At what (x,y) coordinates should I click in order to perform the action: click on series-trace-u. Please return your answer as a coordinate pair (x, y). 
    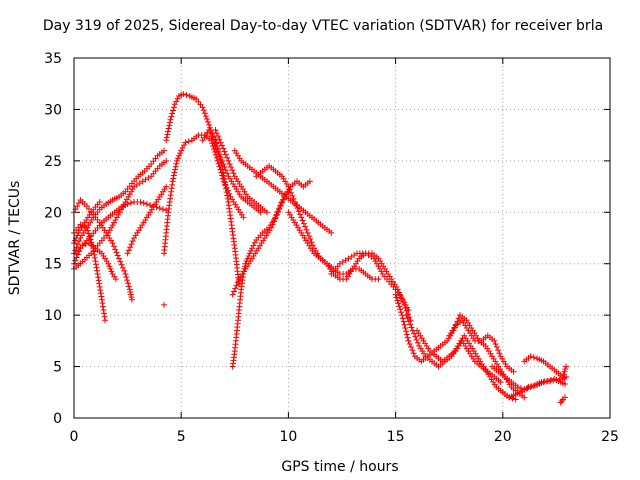
    Looking at the image, I should click on (459, 356).